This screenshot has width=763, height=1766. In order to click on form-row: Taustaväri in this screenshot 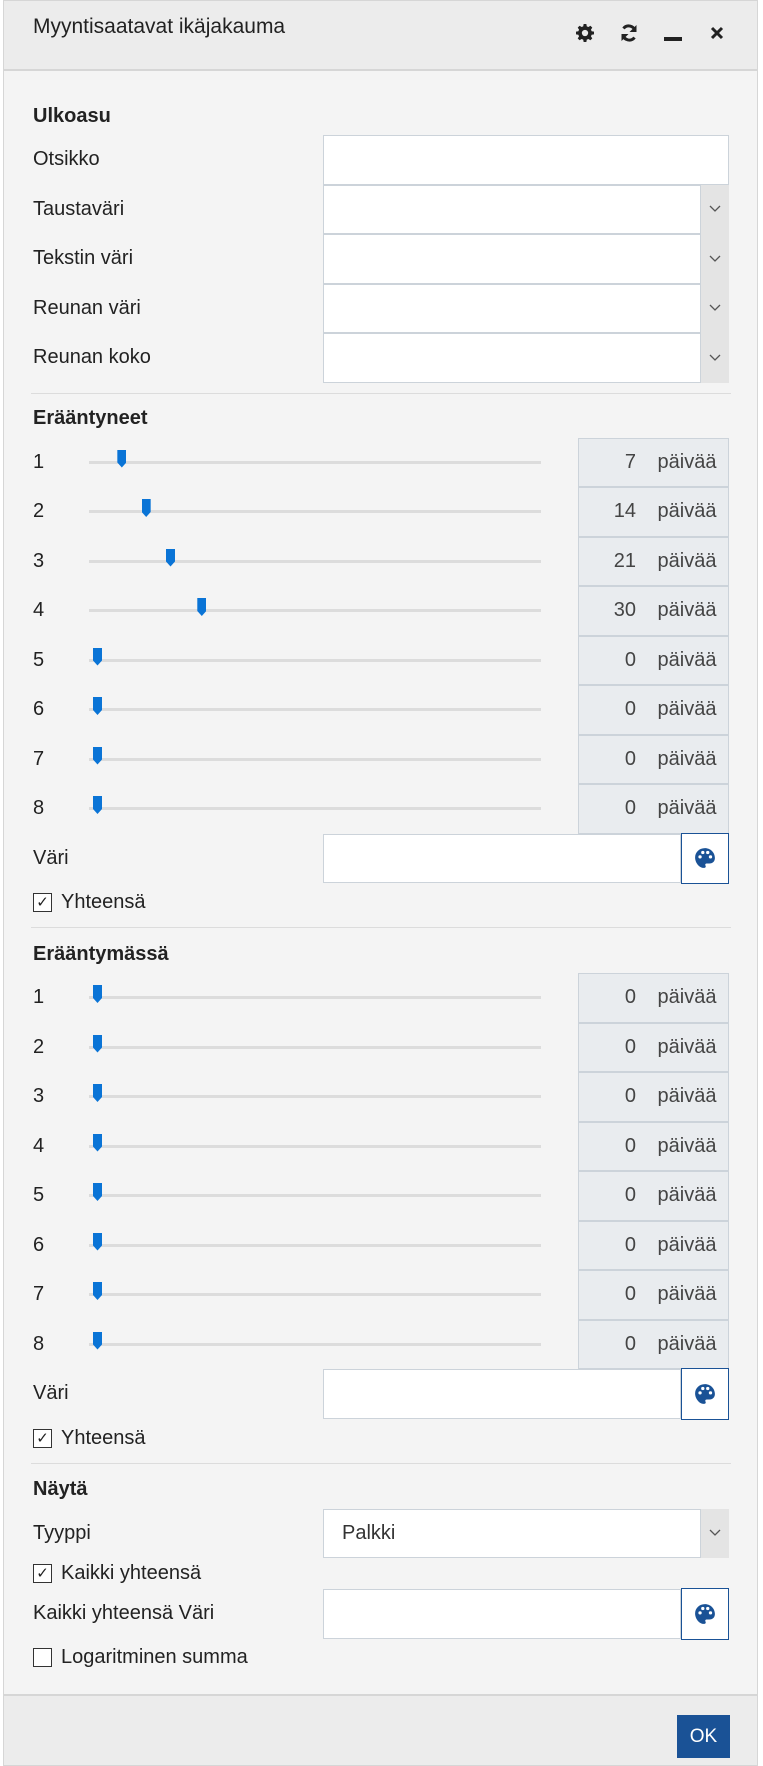, I will do `click(381, 209)`.